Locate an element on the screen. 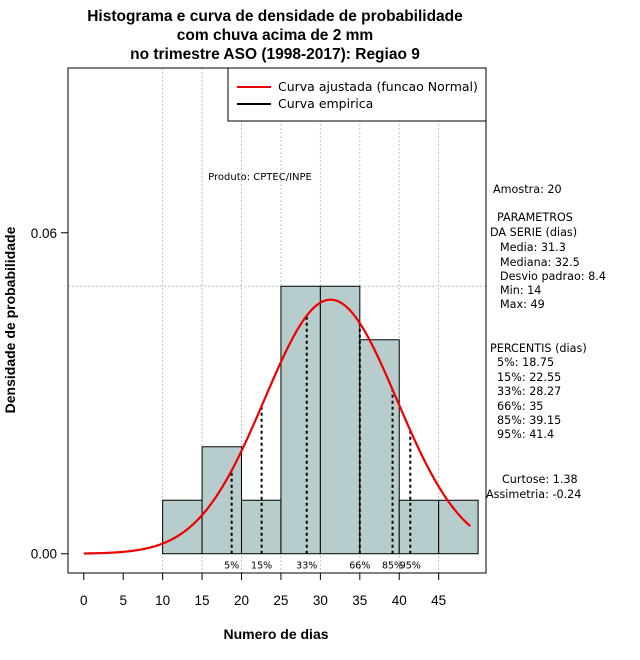  legend-label-fitted: Curva ajustada (funcao Normal) is located at coordinates (378, 86).